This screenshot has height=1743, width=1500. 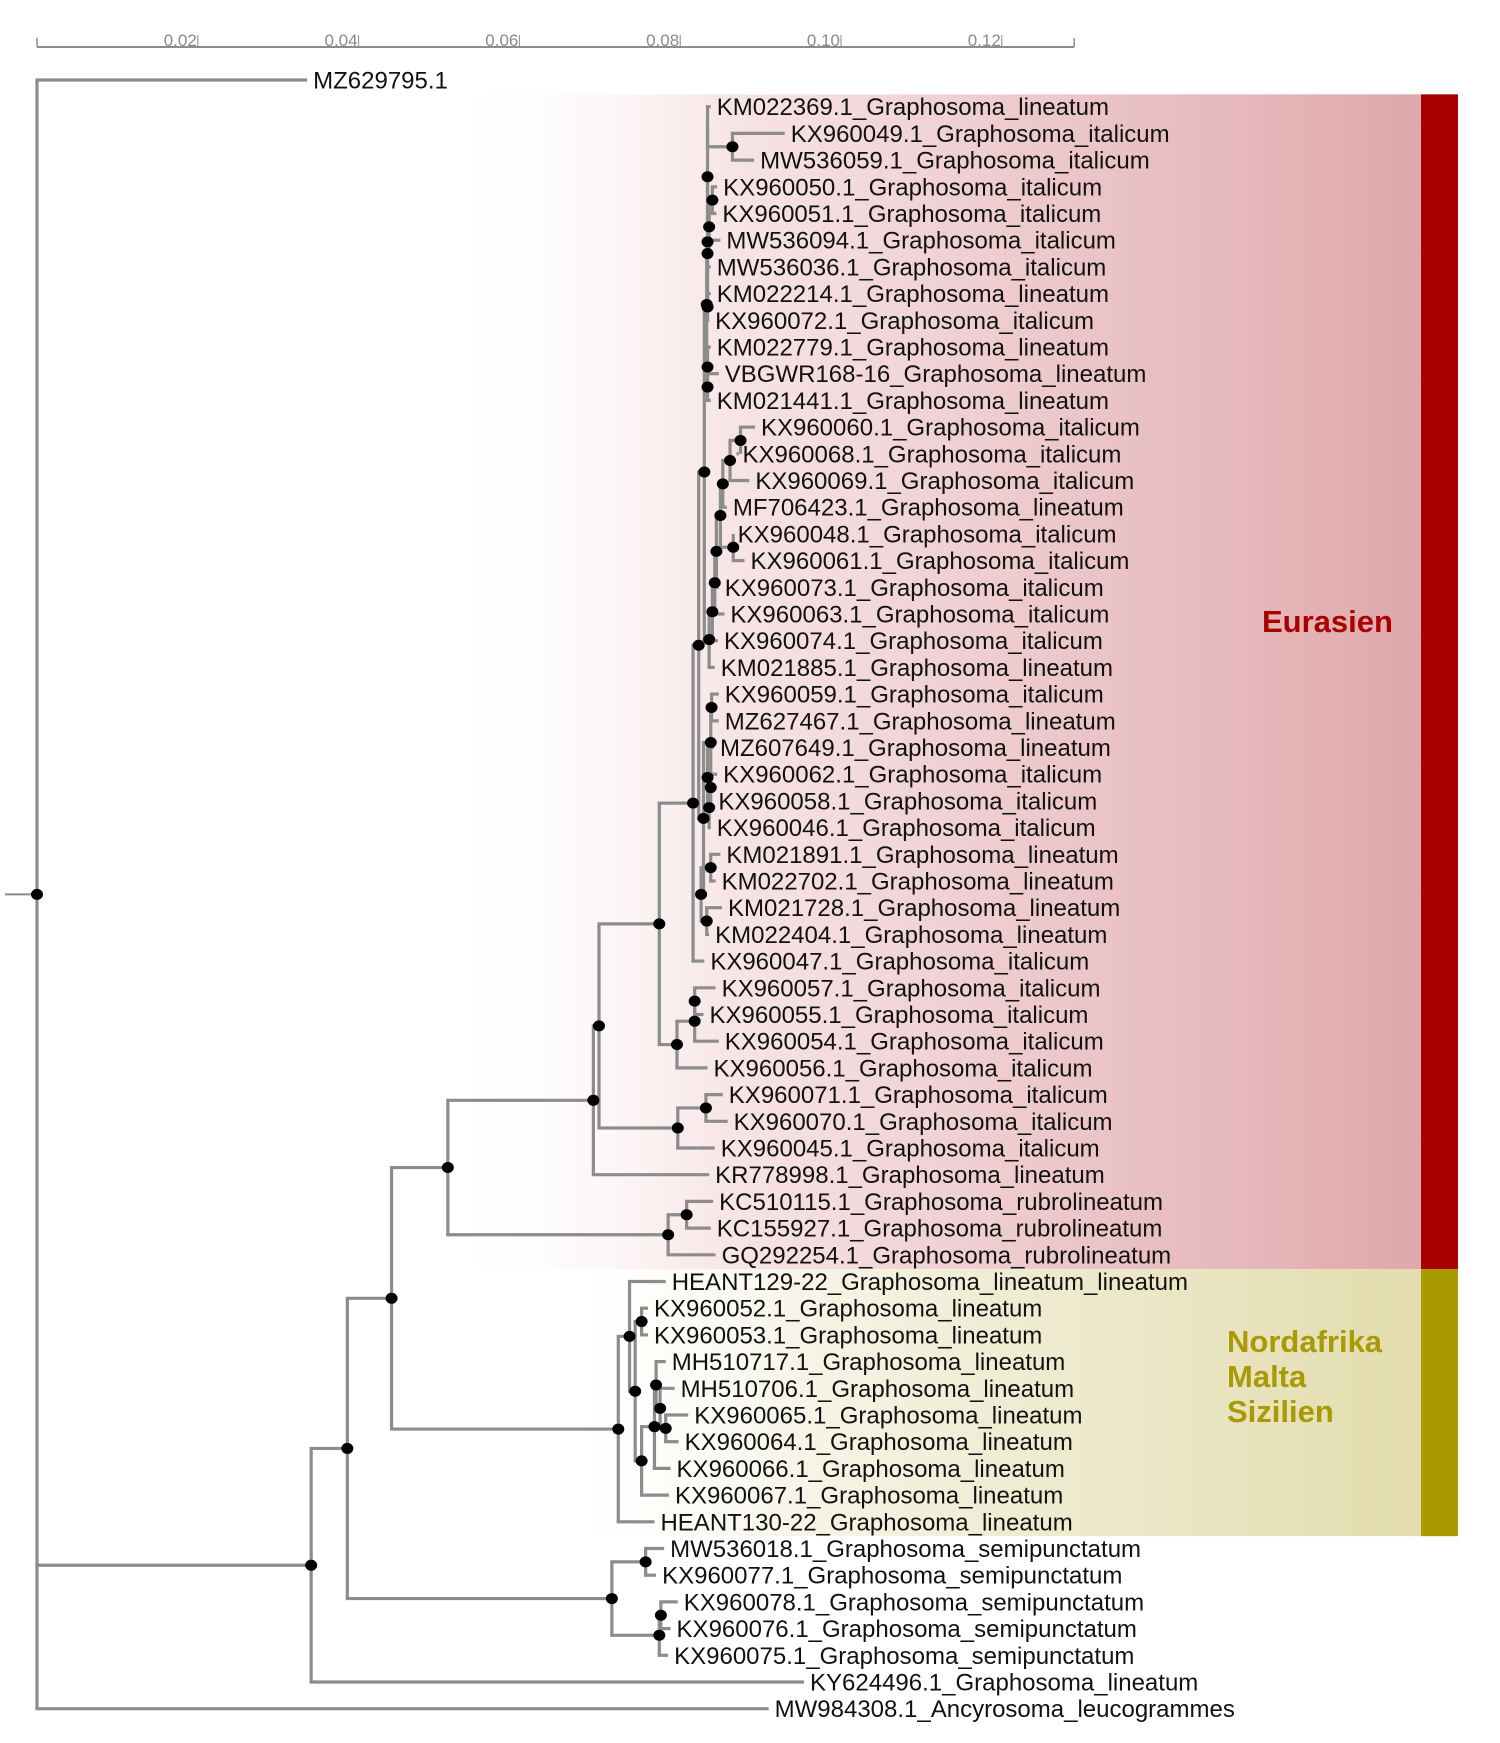 I want to click on tip-label: VBGWR168-16_Graphosoma_lineatum, so click(x=936, y=374).